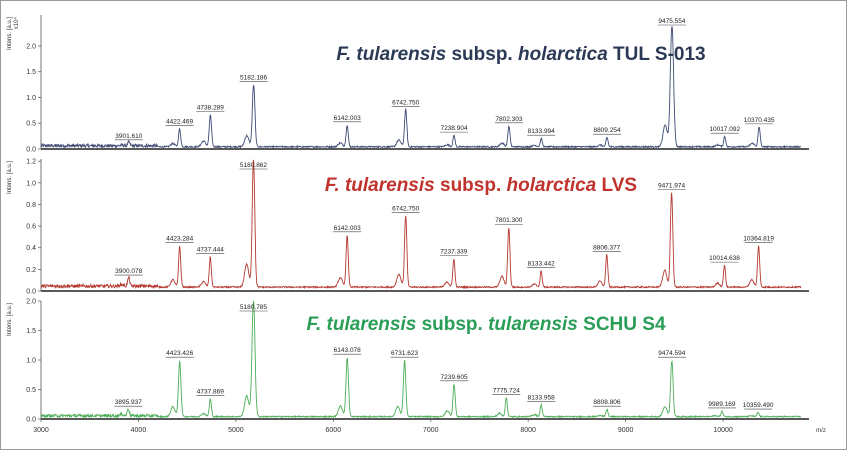 This screenshot has width=847, height=451. What do you see at coordinates (210, 249) in the screenshot?
I see `peak-label: 4737.444` at bounding box center [210, 249].